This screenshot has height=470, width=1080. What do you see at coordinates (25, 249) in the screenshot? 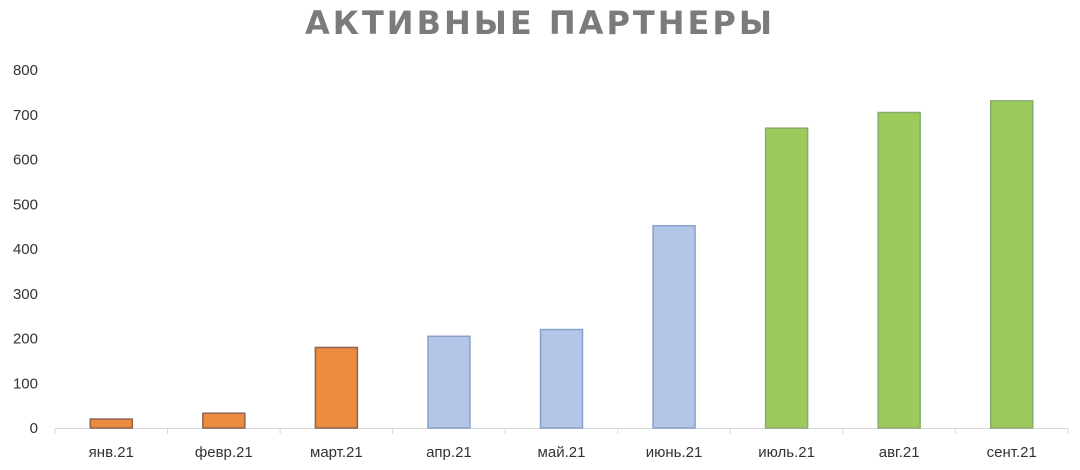
I see `y-tick-label: 400` at bounding box center [25, 249].